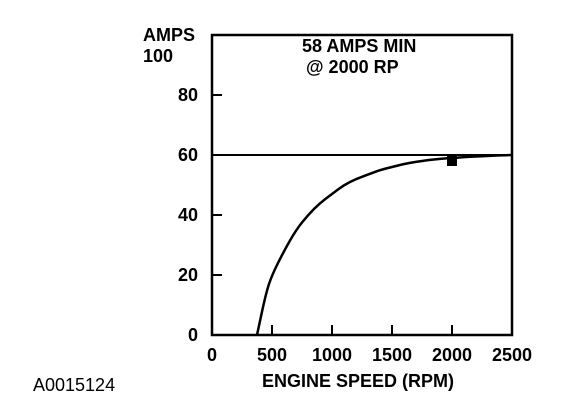 The height and width of the screenshot is (414, 576). I want to click on figure-id: A0015124, so click(74, 385).